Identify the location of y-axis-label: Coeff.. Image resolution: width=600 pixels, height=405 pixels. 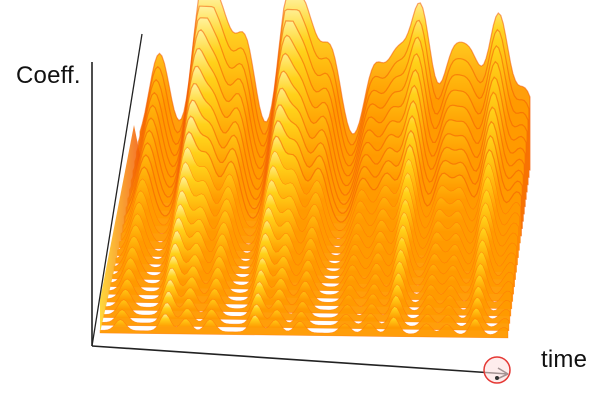
(48, 75).